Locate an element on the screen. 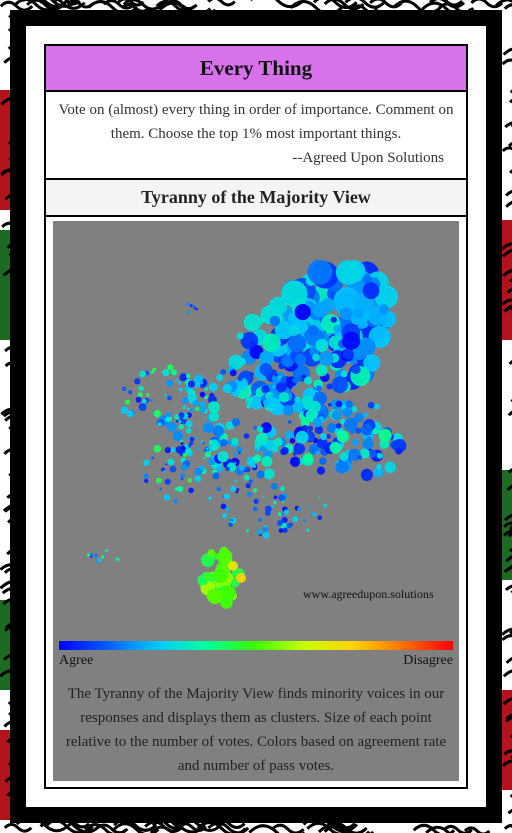 The width and height of the screenshot is (512, 833). card-title: Every Thing is located at coordinates (256, 69).